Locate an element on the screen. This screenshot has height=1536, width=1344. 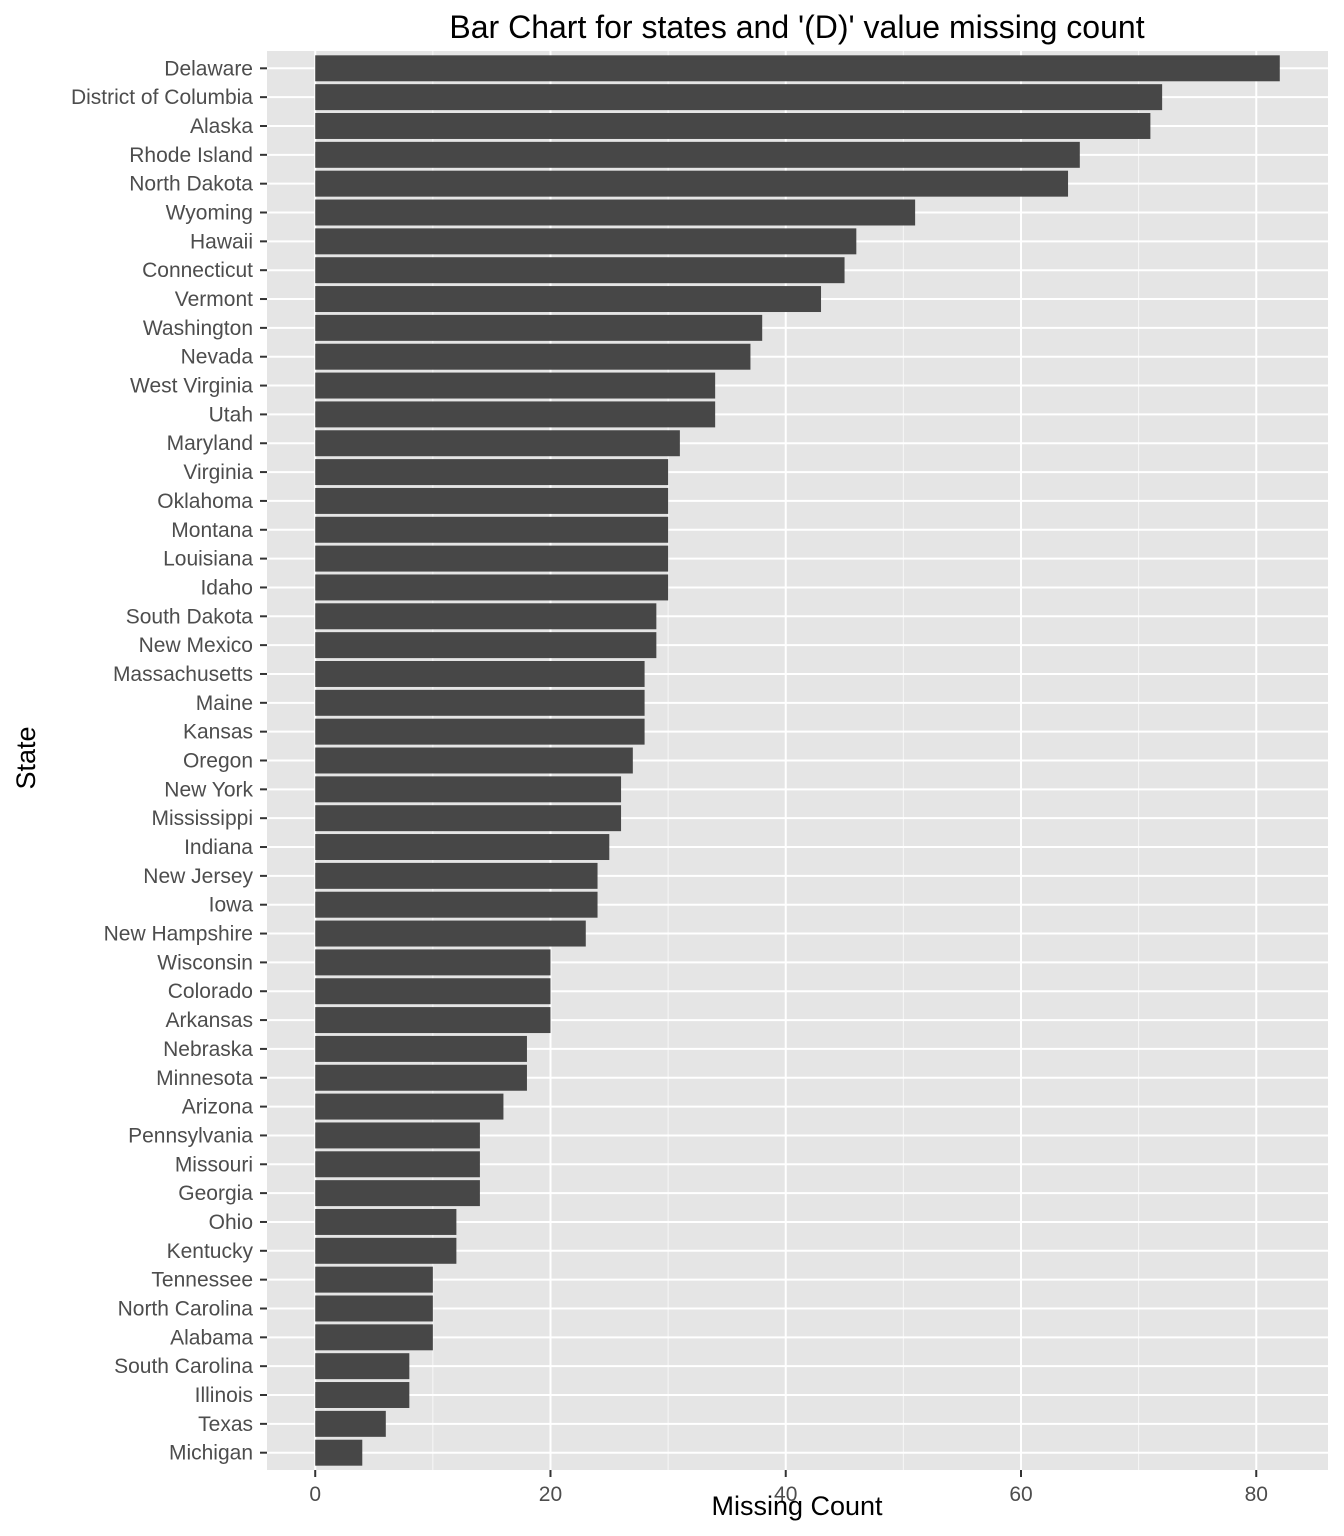
y-tick-label: Texas is located at coordinates (225, 1424).